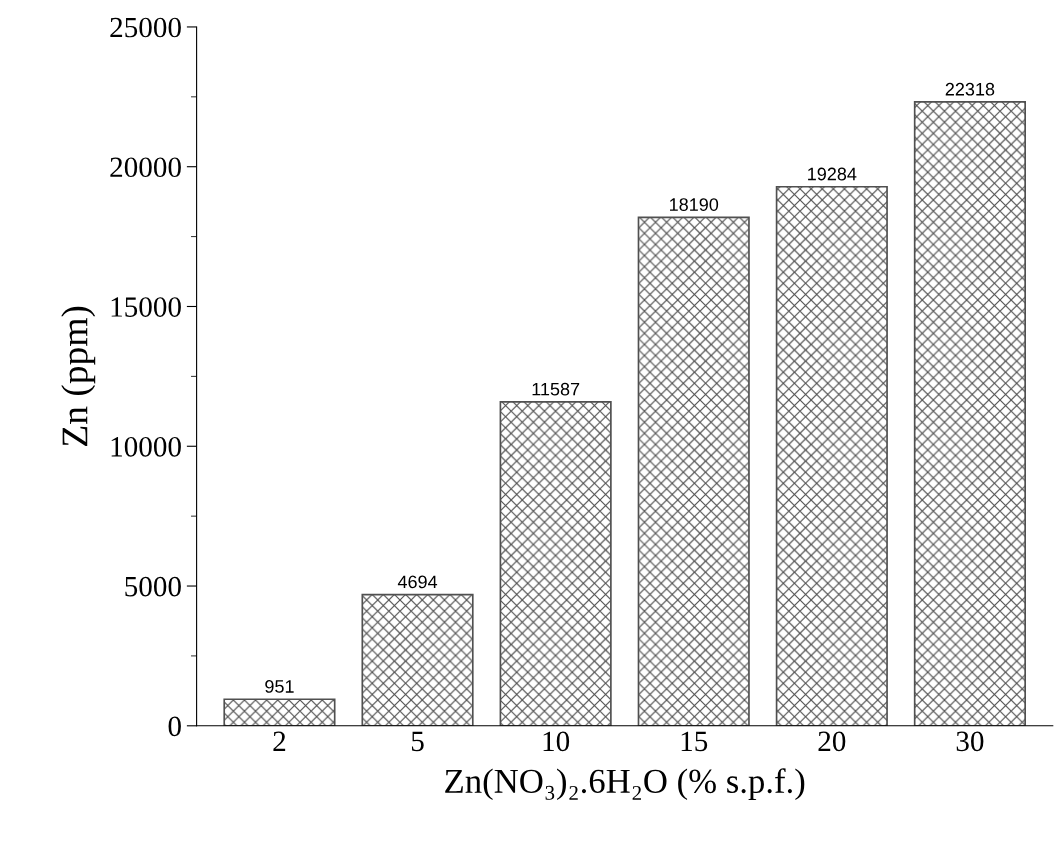  I want to click on data-label: 4694, so click(417, 582).